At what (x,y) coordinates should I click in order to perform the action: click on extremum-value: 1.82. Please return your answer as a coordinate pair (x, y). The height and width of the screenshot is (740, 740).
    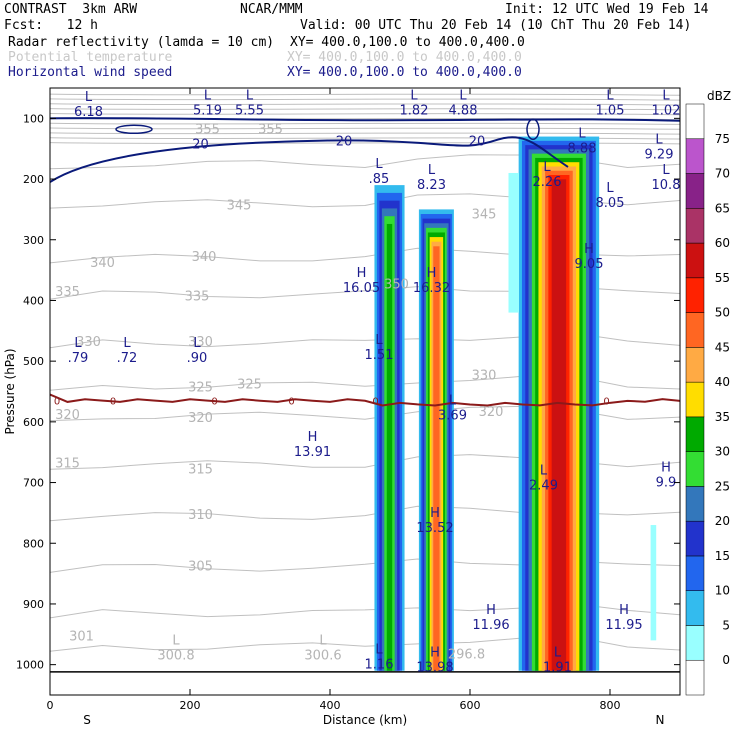
    Looking at the image, I should click on (414, 110).